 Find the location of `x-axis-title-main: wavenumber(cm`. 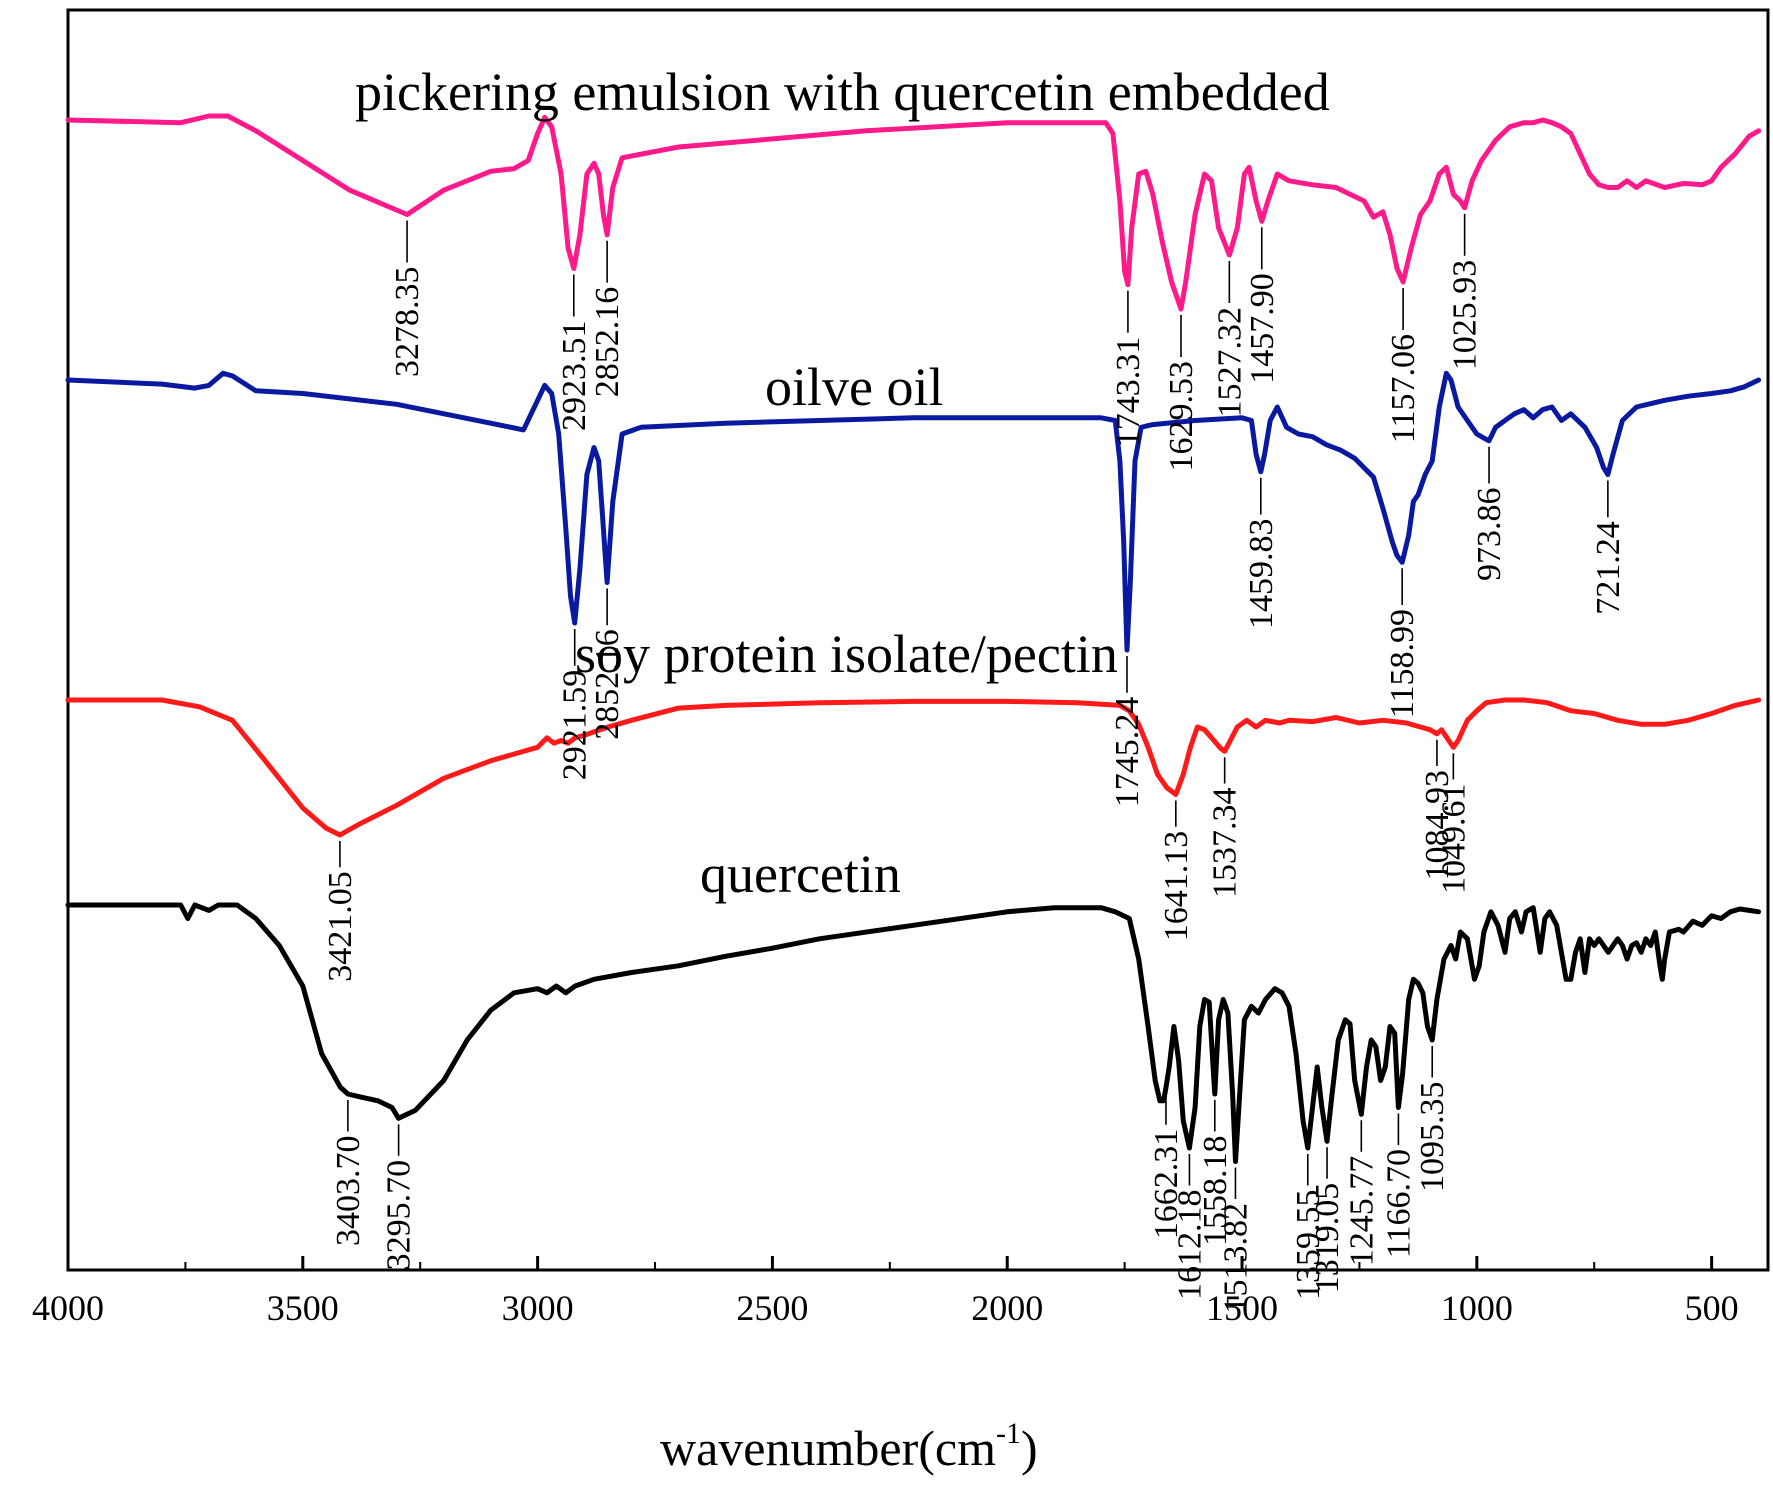

x-axis-title-main: wavenumber(cm is located at coordinates (828, 1448).